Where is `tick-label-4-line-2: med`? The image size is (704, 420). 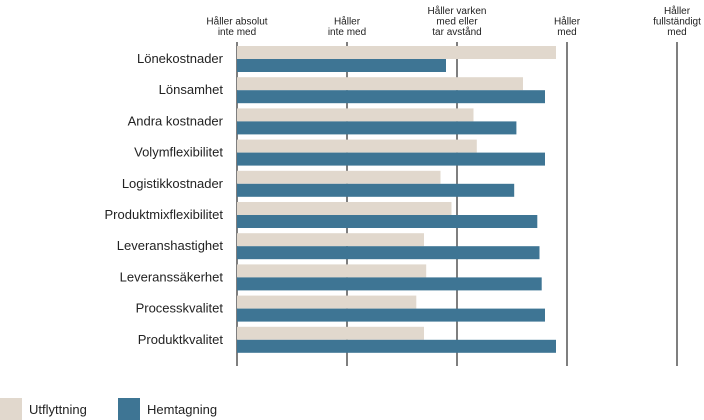 tick-label-4-line-2: med is located at coordinates (566, 32).